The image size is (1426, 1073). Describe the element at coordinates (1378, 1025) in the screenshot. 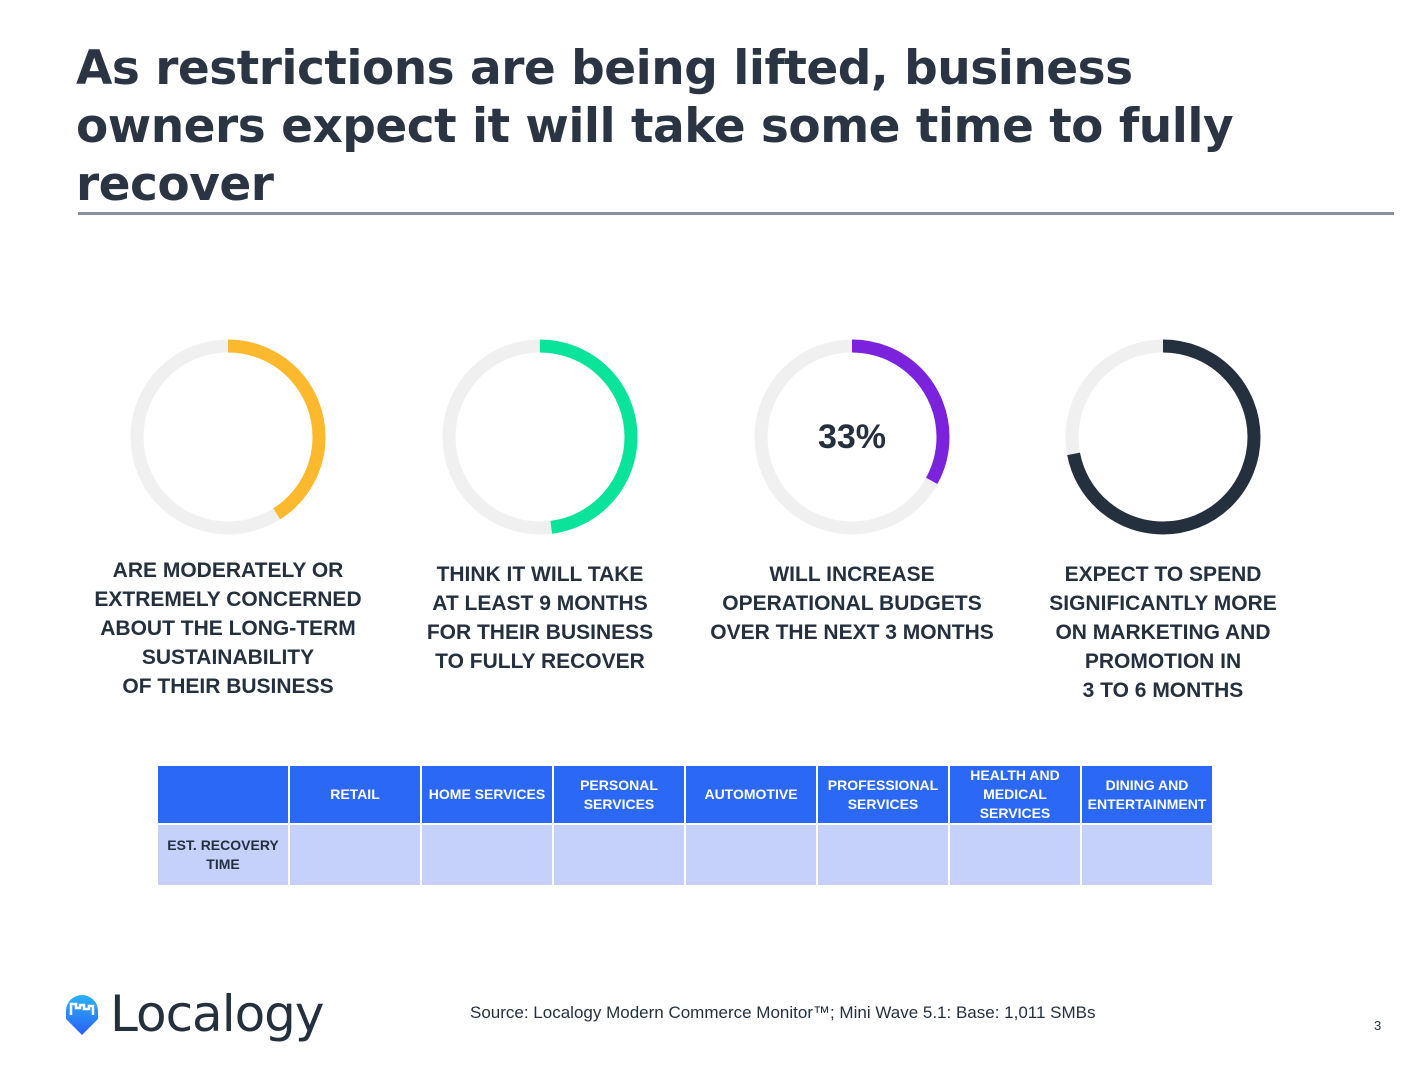

I see `page-number: 3` at that location.